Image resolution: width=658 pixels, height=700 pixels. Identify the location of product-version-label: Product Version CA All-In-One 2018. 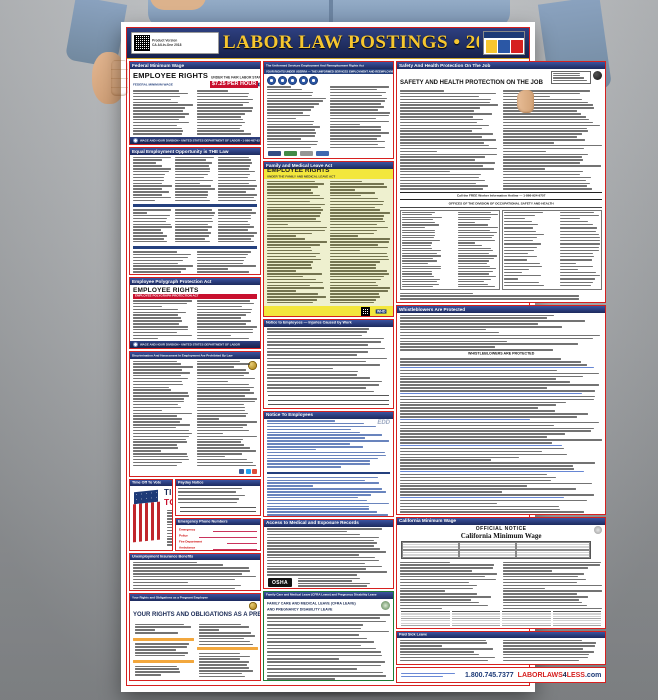
(175, 43).